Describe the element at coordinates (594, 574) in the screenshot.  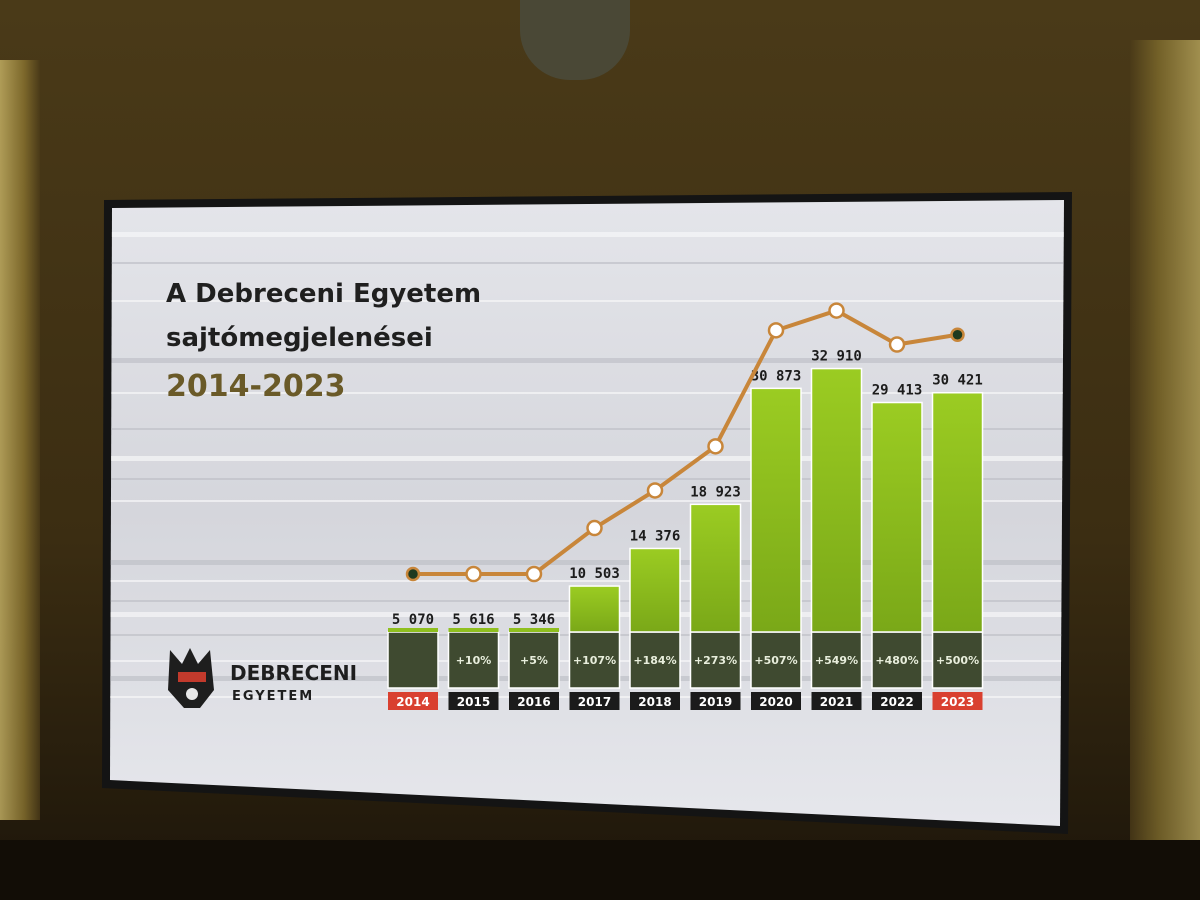
I see `value-label-2017: 10 503` at that location.